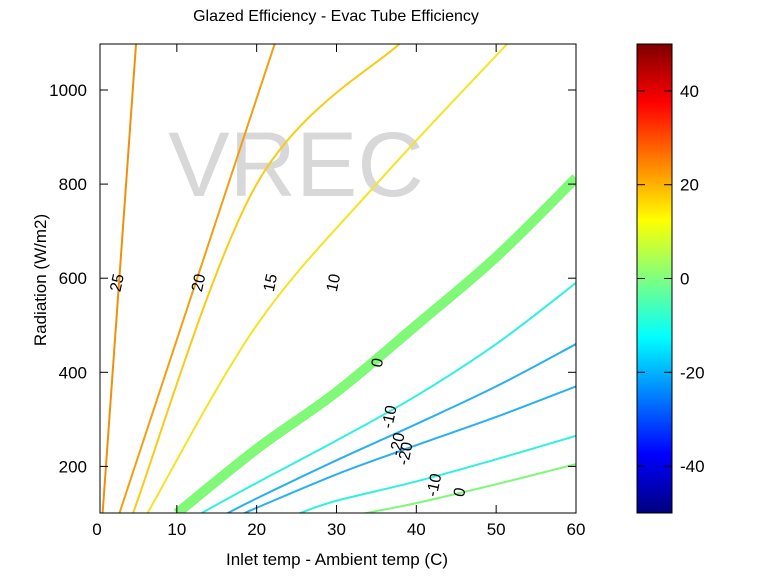 The width and height of the screenshot is (769, 577). I want to click on contour-label-3: 10, so click(334, 282).